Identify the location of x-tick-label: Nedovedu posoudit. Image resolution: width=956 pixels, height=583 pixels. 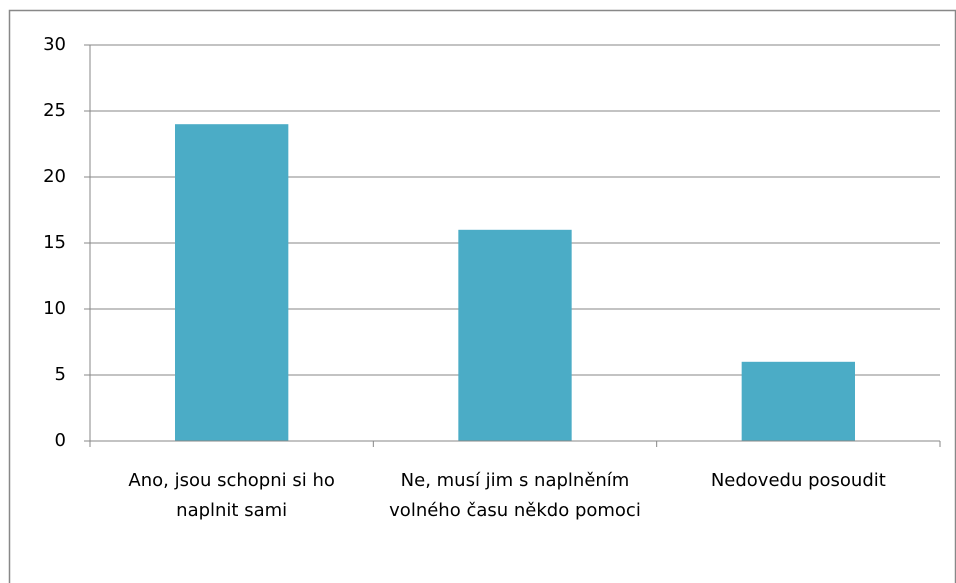
(798, 480).